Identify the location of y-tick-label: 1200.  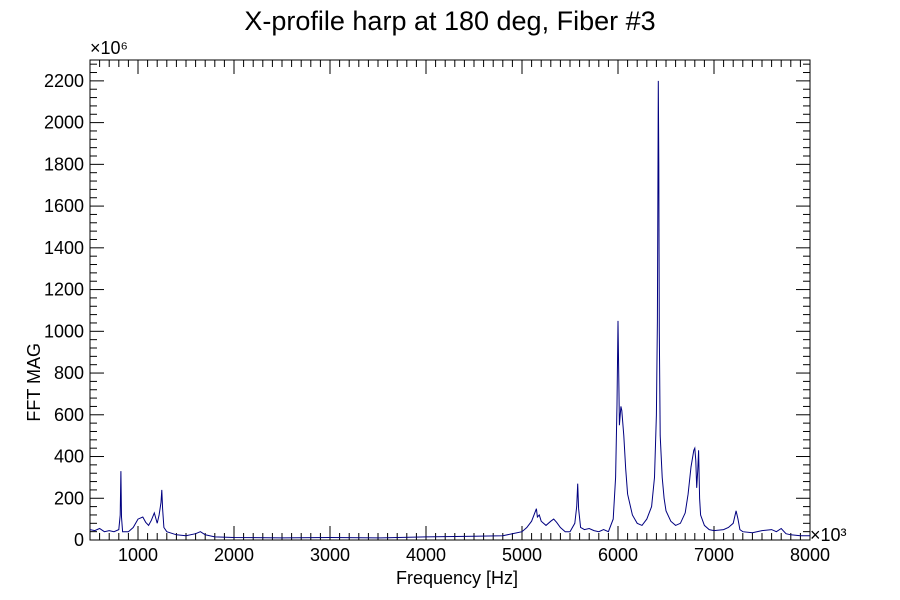
(64, 290).